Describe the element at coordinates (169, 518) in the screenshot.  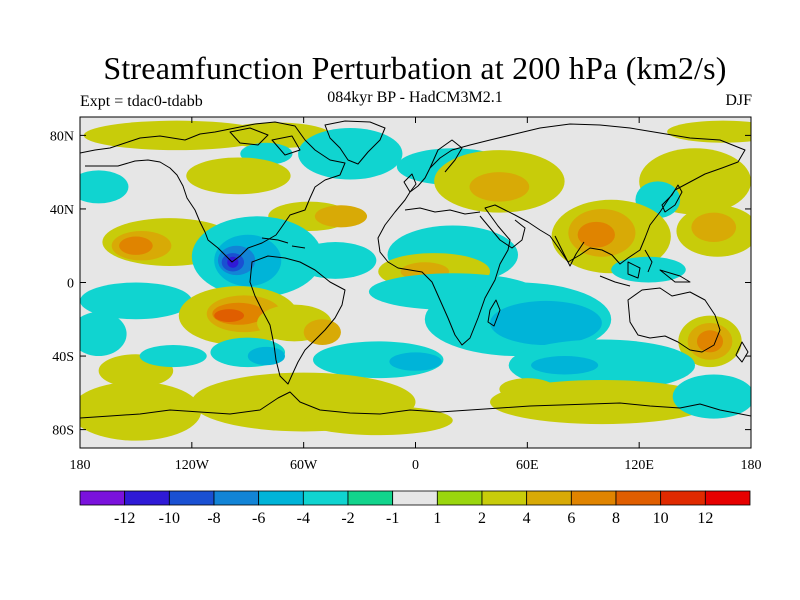
I see `colorbar-label-1: -10` at that location.